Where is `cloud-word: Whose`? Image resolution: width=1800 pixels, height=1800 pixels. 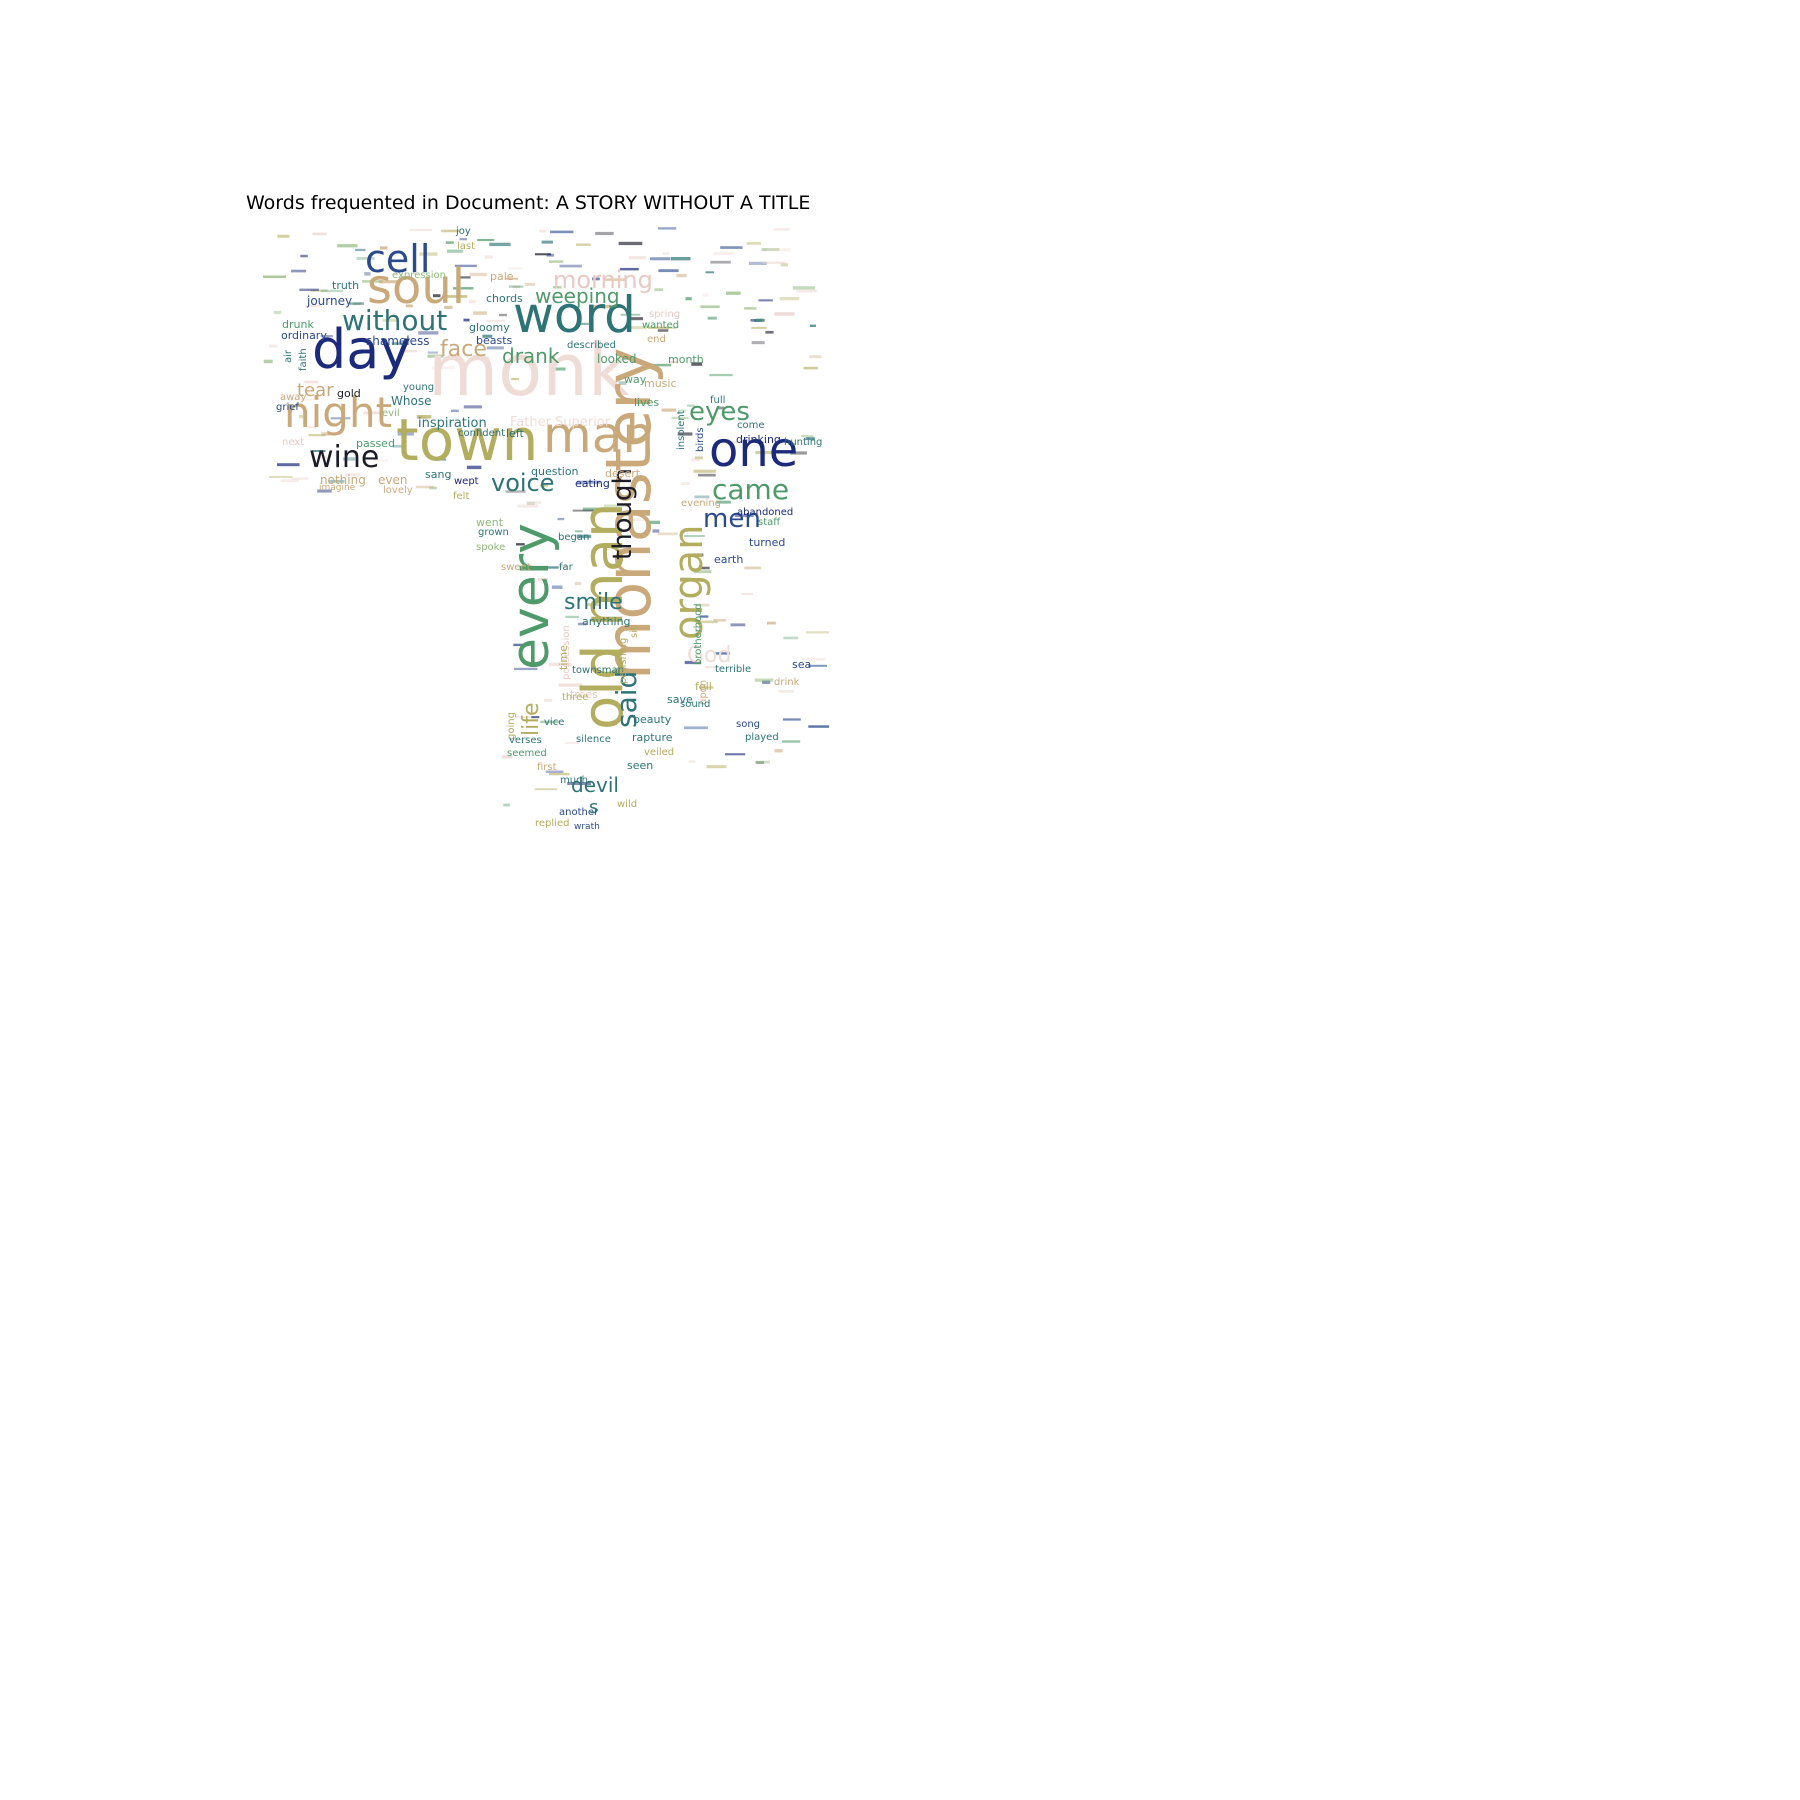 cloud-word: Whose is located at coordinates (411, 401).